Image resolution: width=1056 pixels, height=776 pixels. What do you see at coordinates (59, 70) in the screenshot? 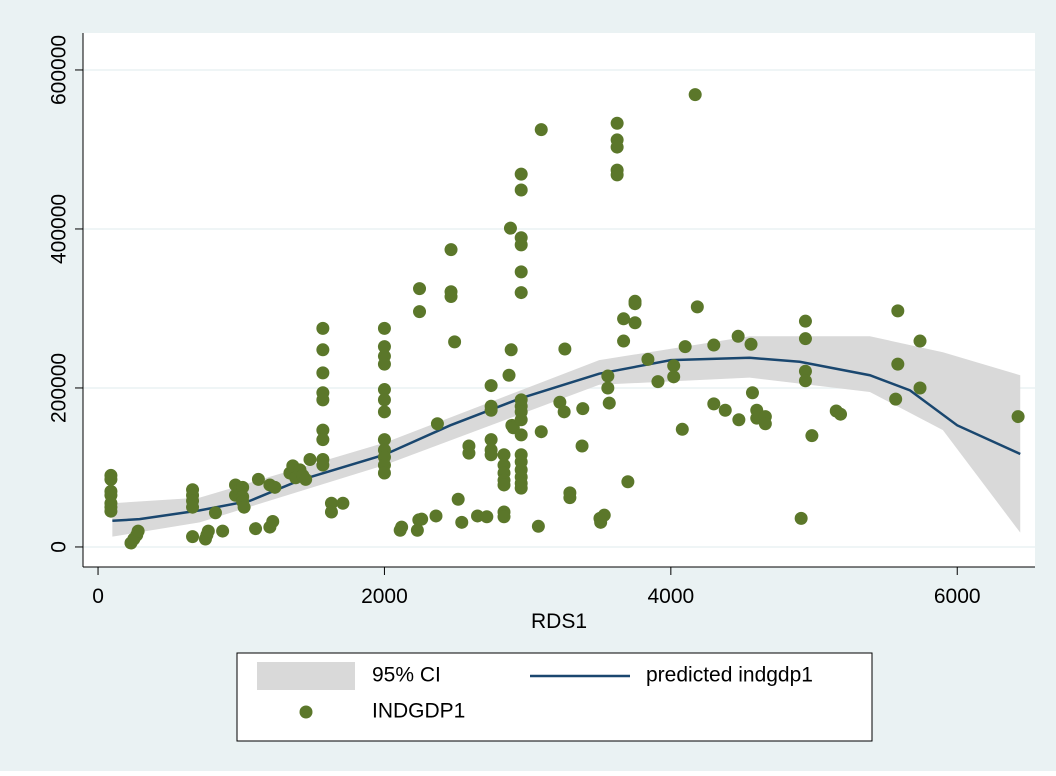
I see `y-tick-label: 600000` at bounding box center [59, 70].